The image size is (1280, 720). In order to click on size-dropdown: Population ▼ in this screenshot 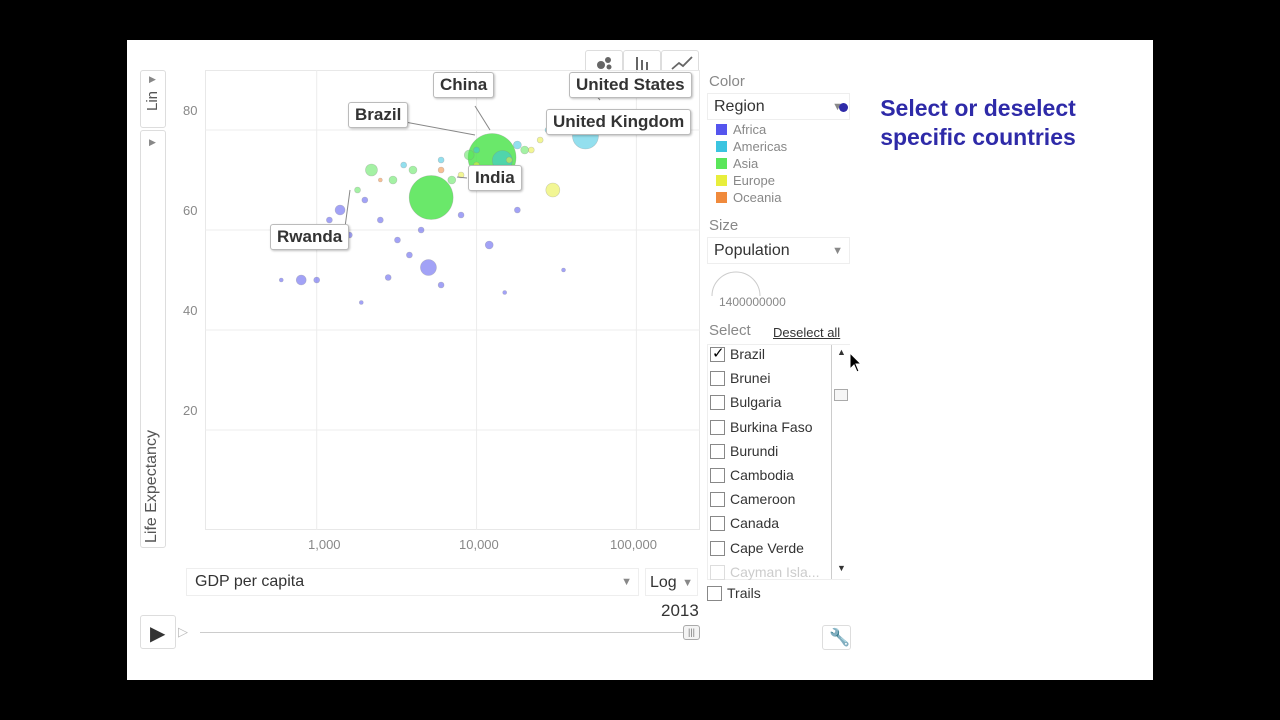, I will do `click(778, 250)`.